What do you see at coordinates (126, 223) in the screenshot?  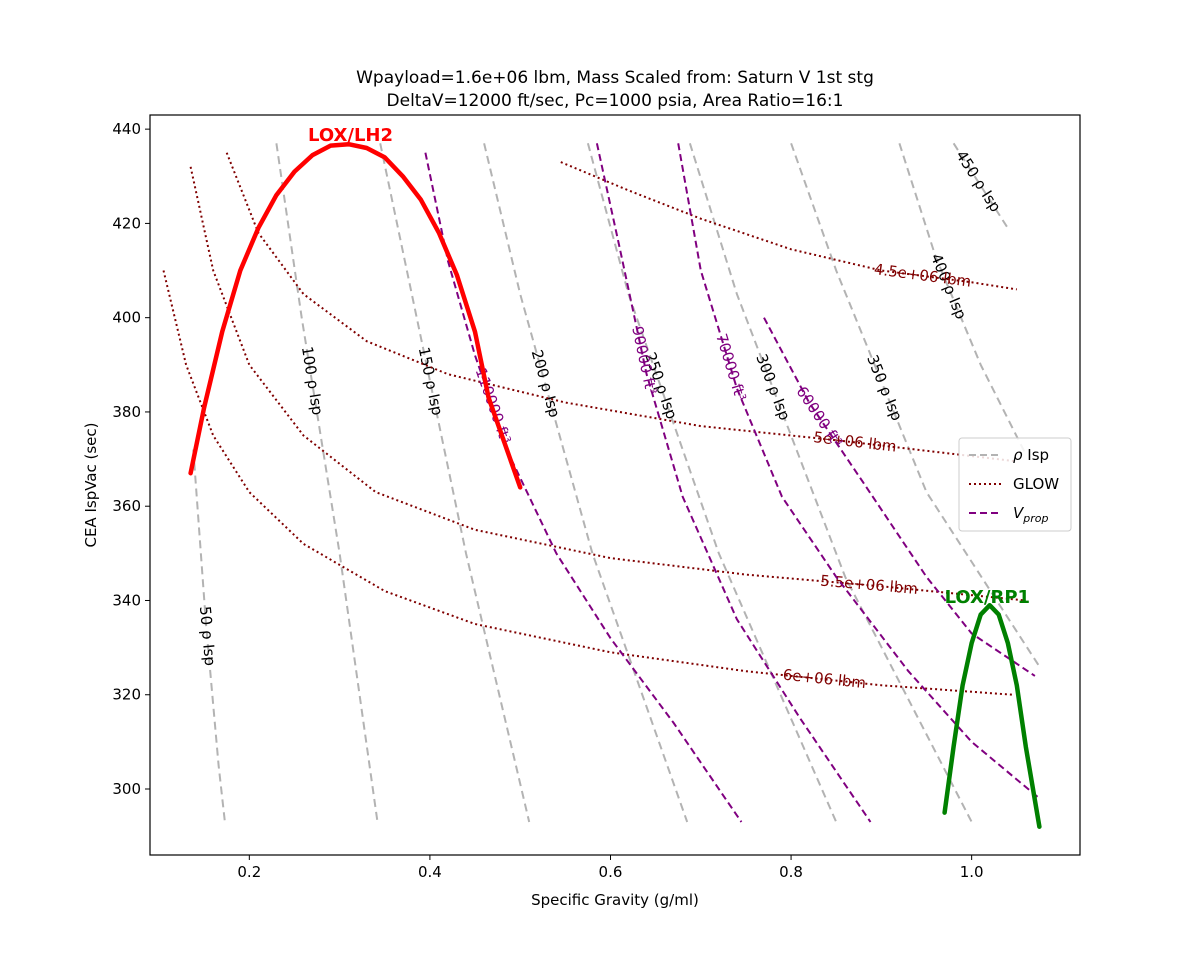 I see `y-tick-label-6: 420` at bounding box center [126, 223].